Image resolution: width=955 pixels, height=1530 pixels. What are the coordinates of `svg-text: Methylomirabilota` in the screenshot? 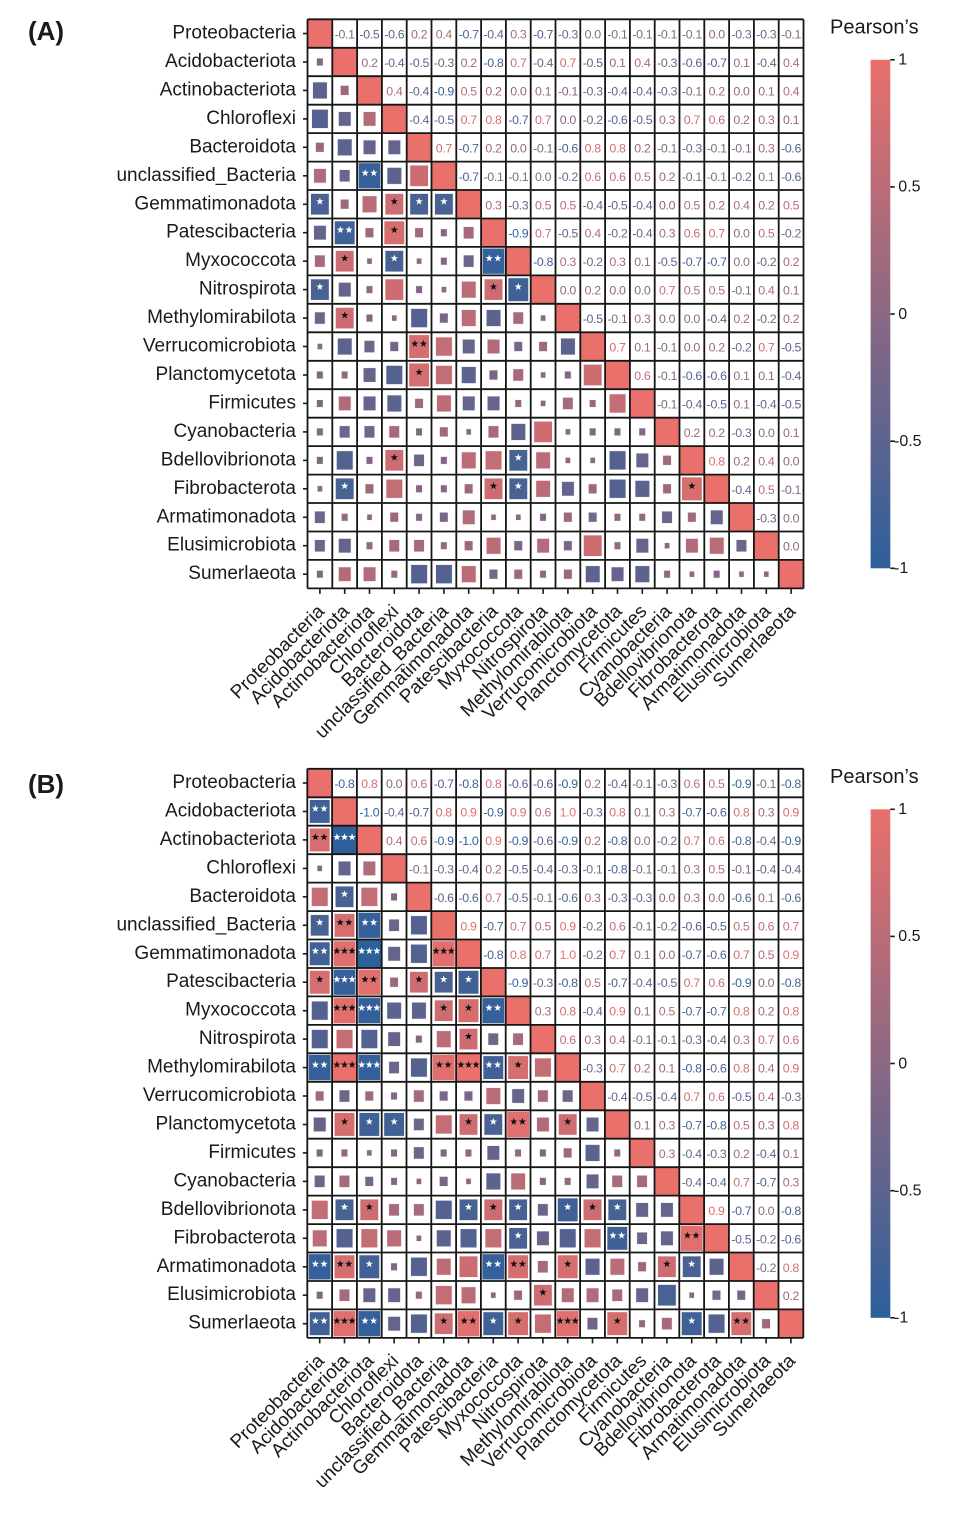 It's located at (221, 1067).